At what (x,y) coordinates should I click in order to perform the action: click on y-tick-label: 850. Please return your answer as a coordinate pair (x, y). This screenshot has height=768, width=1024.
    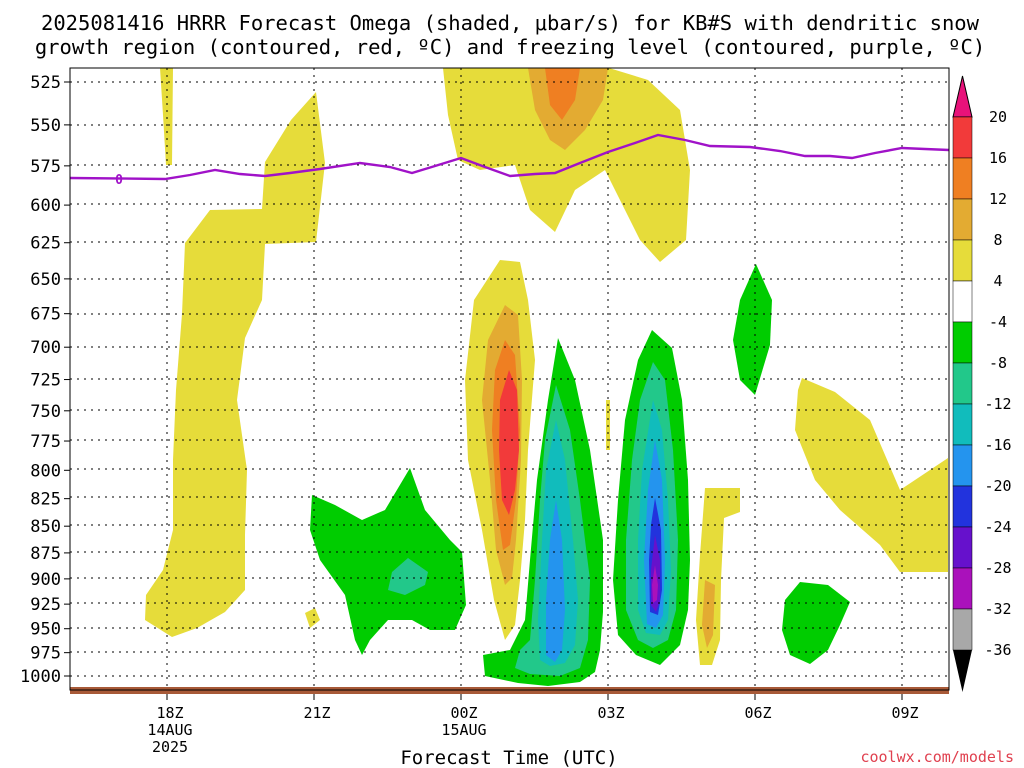
    Looking at the image, I should click on (45, 527).